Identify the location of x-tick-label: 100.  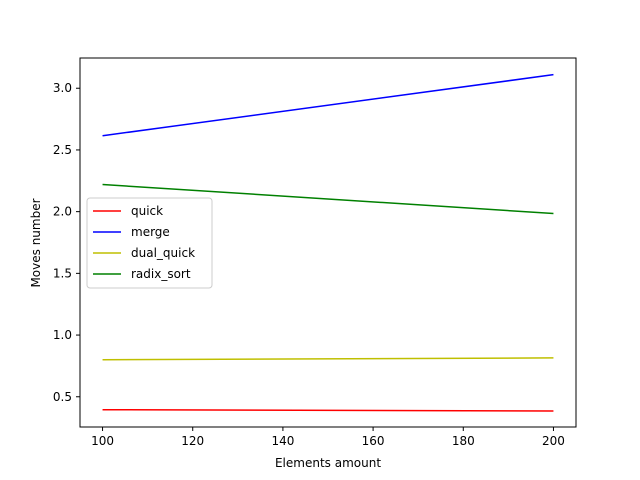
(102, 441).